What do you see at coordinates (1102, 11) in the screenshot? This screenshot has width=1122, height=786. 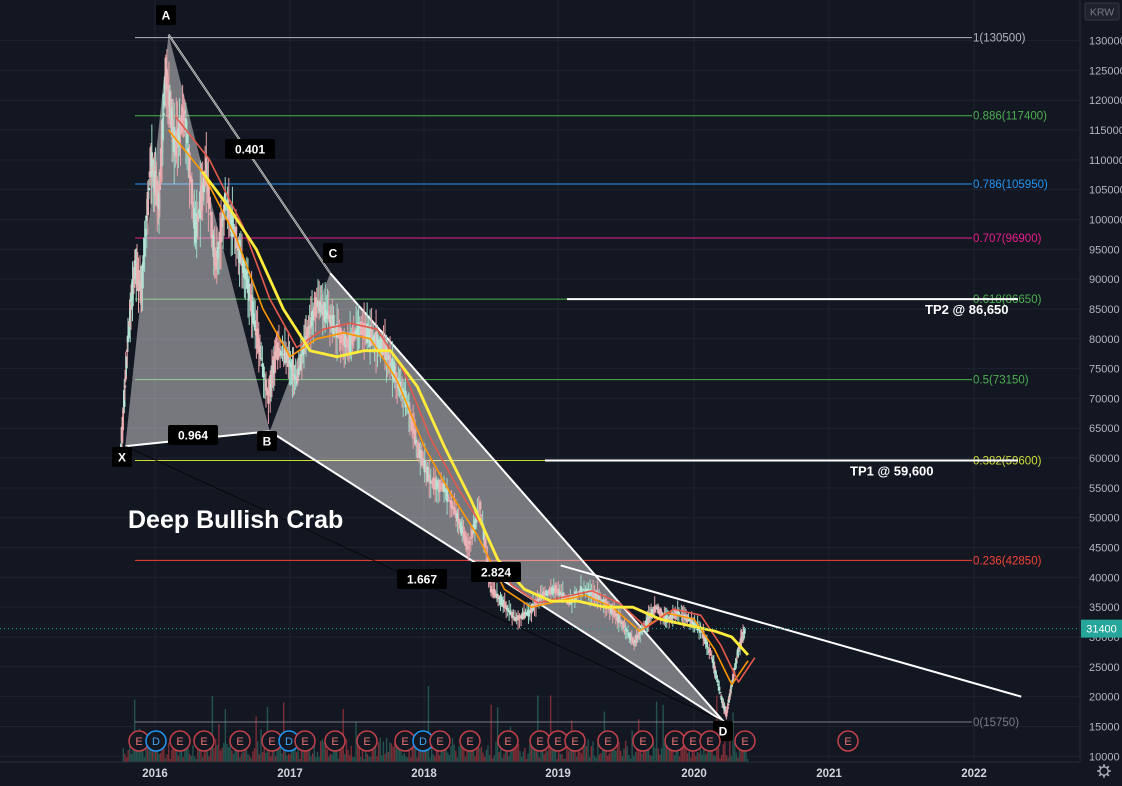 I see `currency-badge` at bounding box center [1102, 11].